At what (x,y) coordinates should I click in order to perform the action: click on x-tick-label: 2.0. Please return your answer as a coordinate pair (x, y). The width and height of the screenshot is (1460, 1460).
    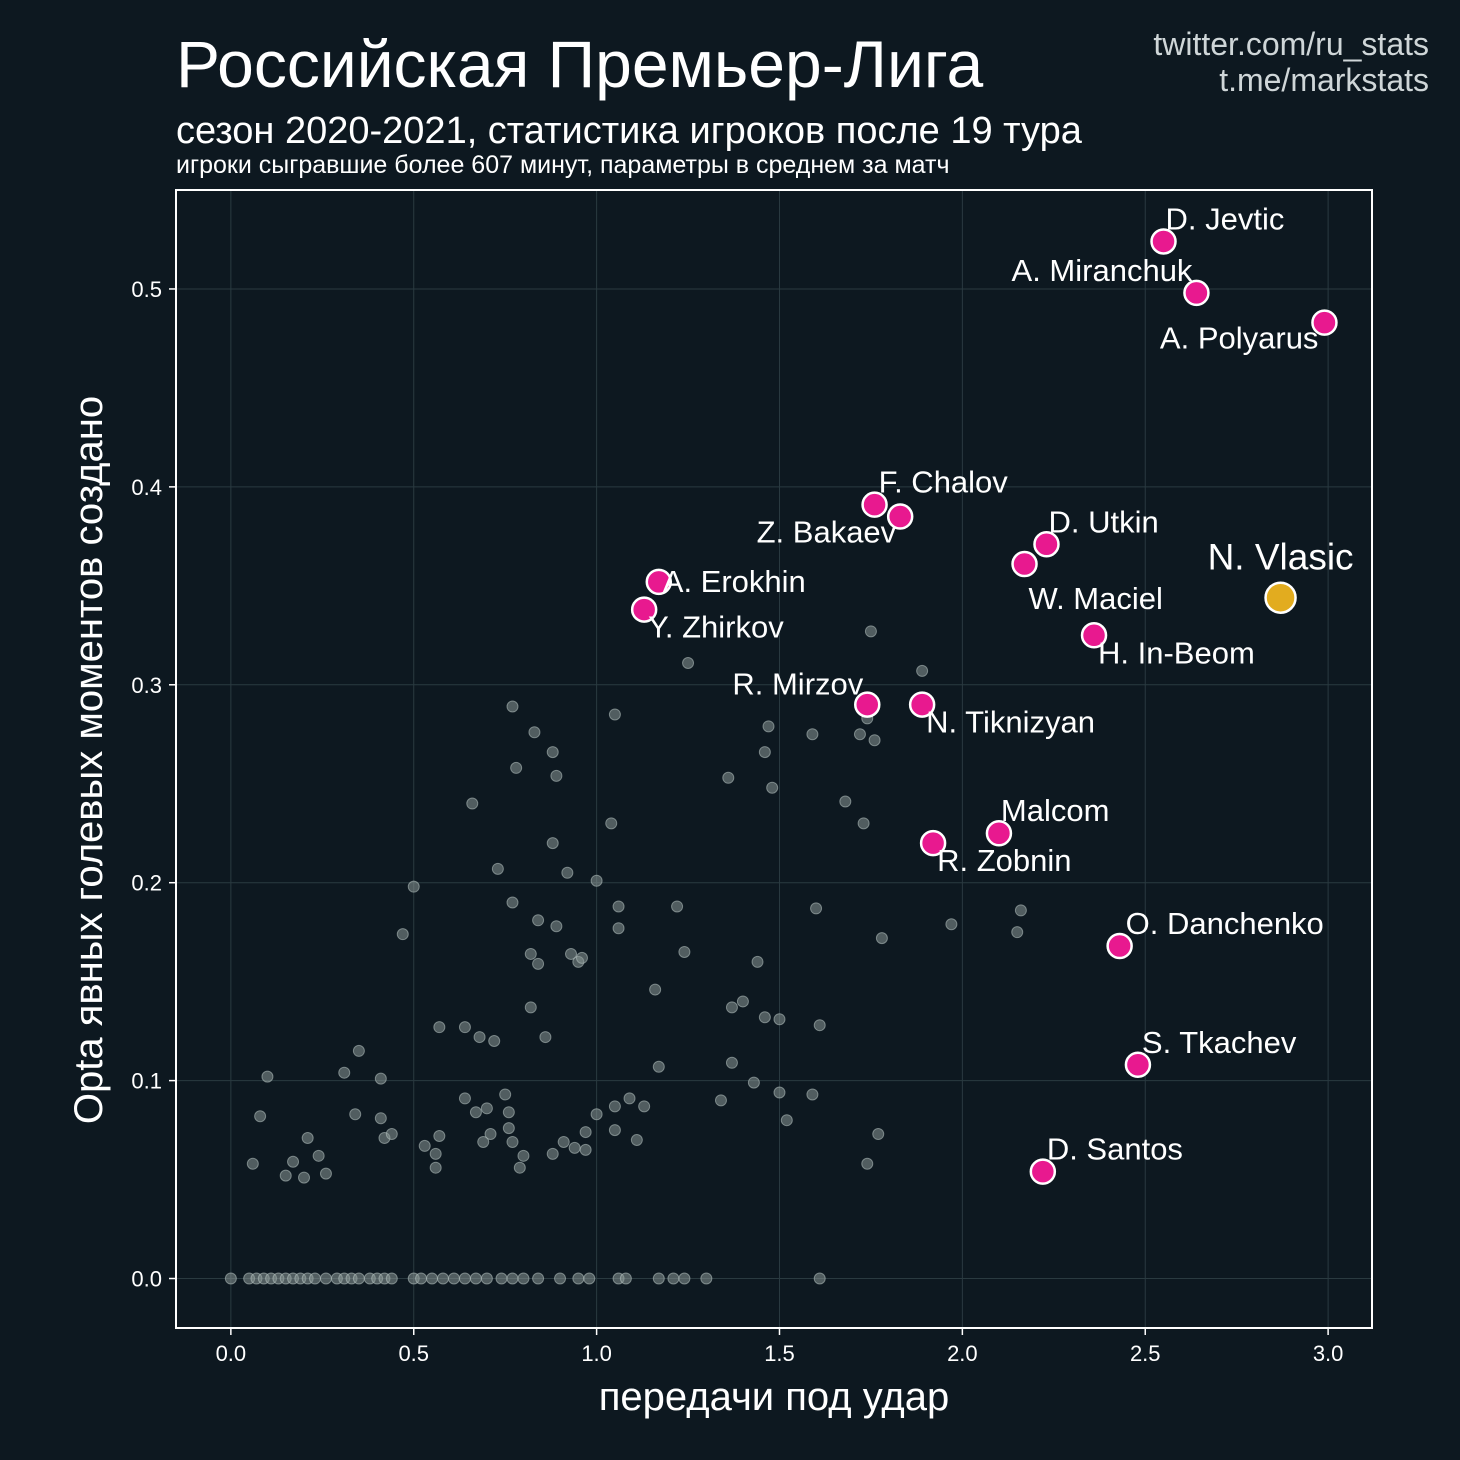
    Looking at the image, I should click on (962, 1353).